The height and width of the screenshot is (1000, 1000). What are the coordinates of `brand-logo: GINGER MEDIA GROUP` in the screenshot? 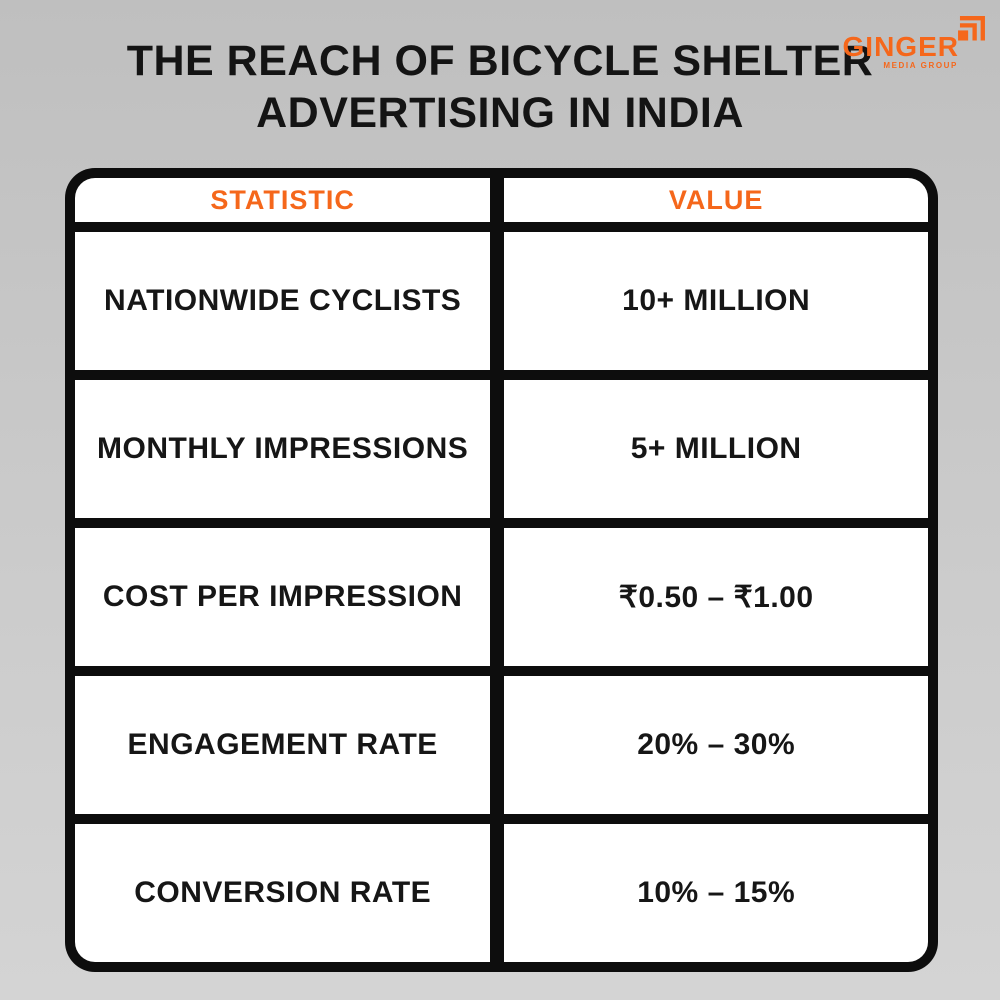 It's located at (912, 43).